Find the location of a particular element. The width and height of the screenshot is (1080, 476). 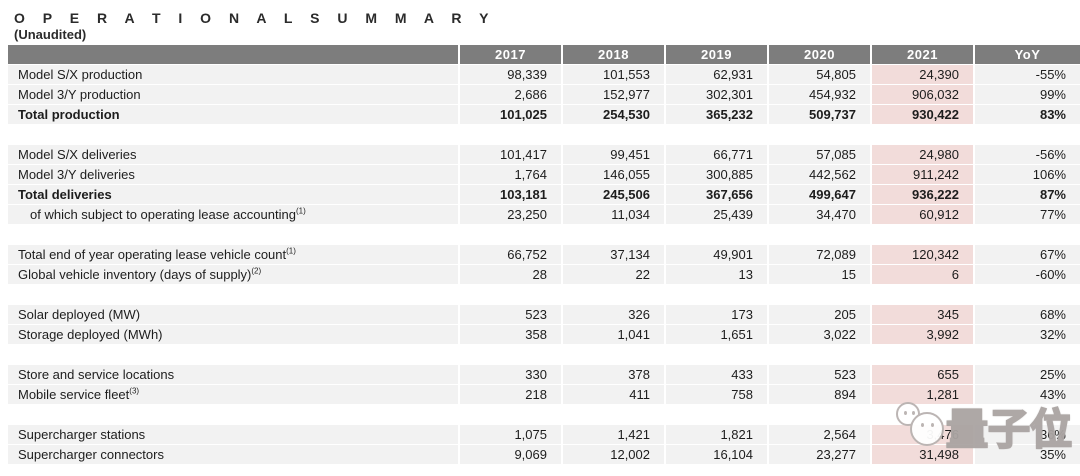

value-cell: 101,417 is located at coordinates (509, 154).